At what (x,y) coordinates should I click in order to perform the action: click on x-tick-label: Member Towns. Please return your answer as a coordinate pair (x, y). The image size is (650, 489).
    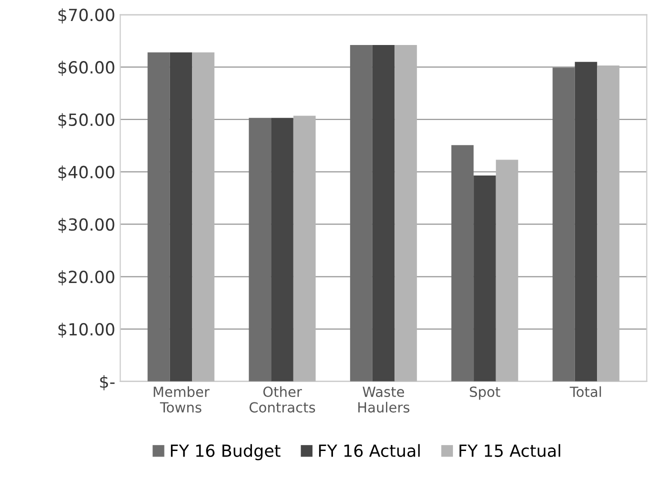
    Looking at the image, I should click on (182, 399).